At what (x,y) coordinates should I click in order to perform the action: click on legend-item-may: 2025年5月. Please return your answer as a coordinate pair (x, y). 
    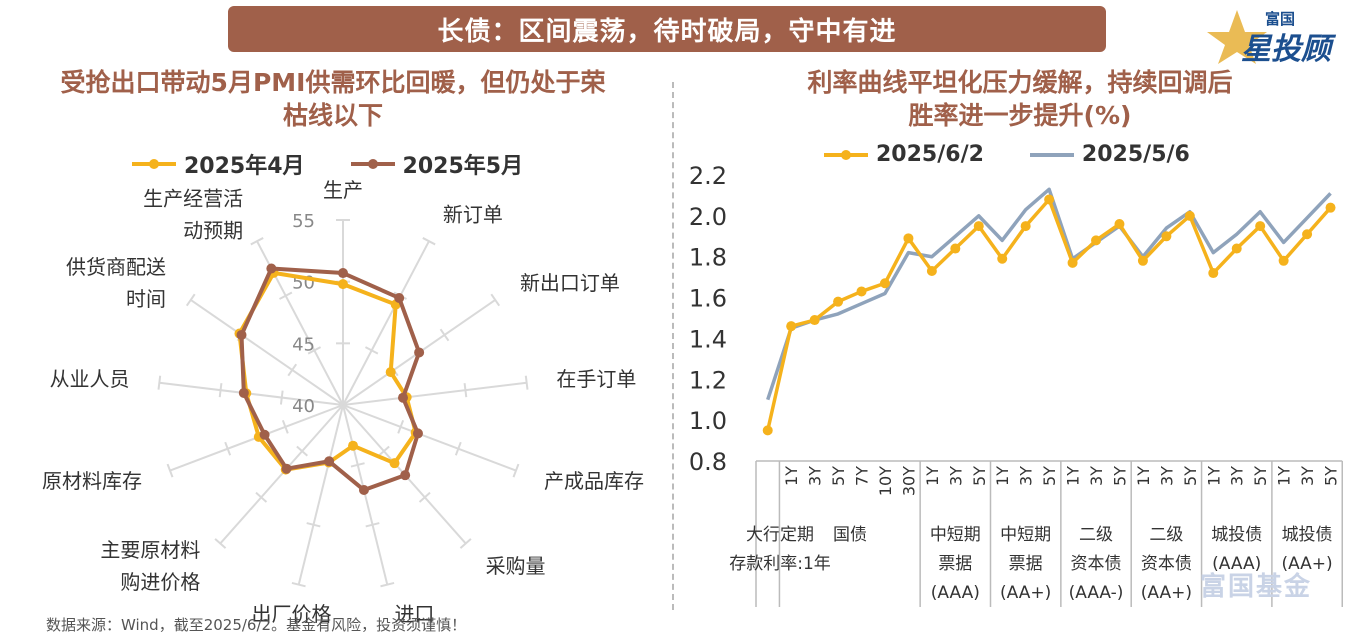
    Looking at the image, I should click on (436, 164).